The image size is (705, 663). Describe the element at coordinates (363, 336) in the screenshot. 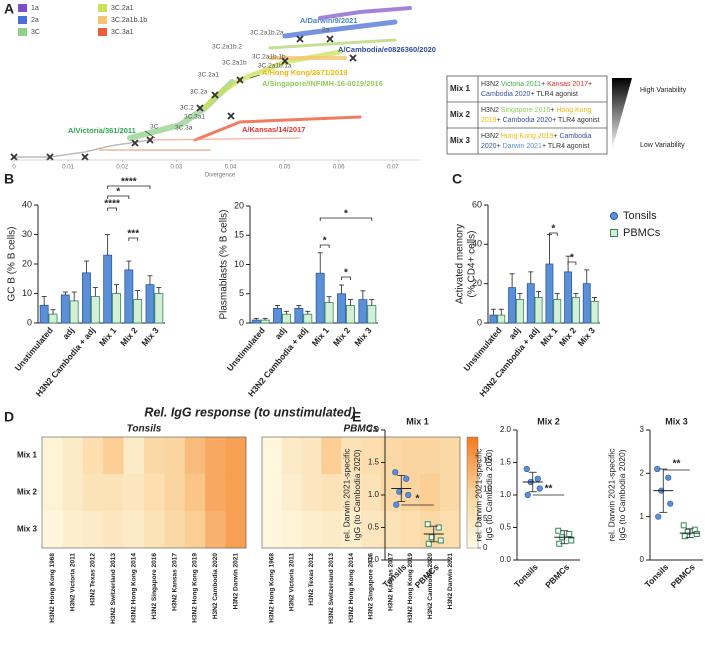

I see `x-tick-label: Mix 3` at that location.